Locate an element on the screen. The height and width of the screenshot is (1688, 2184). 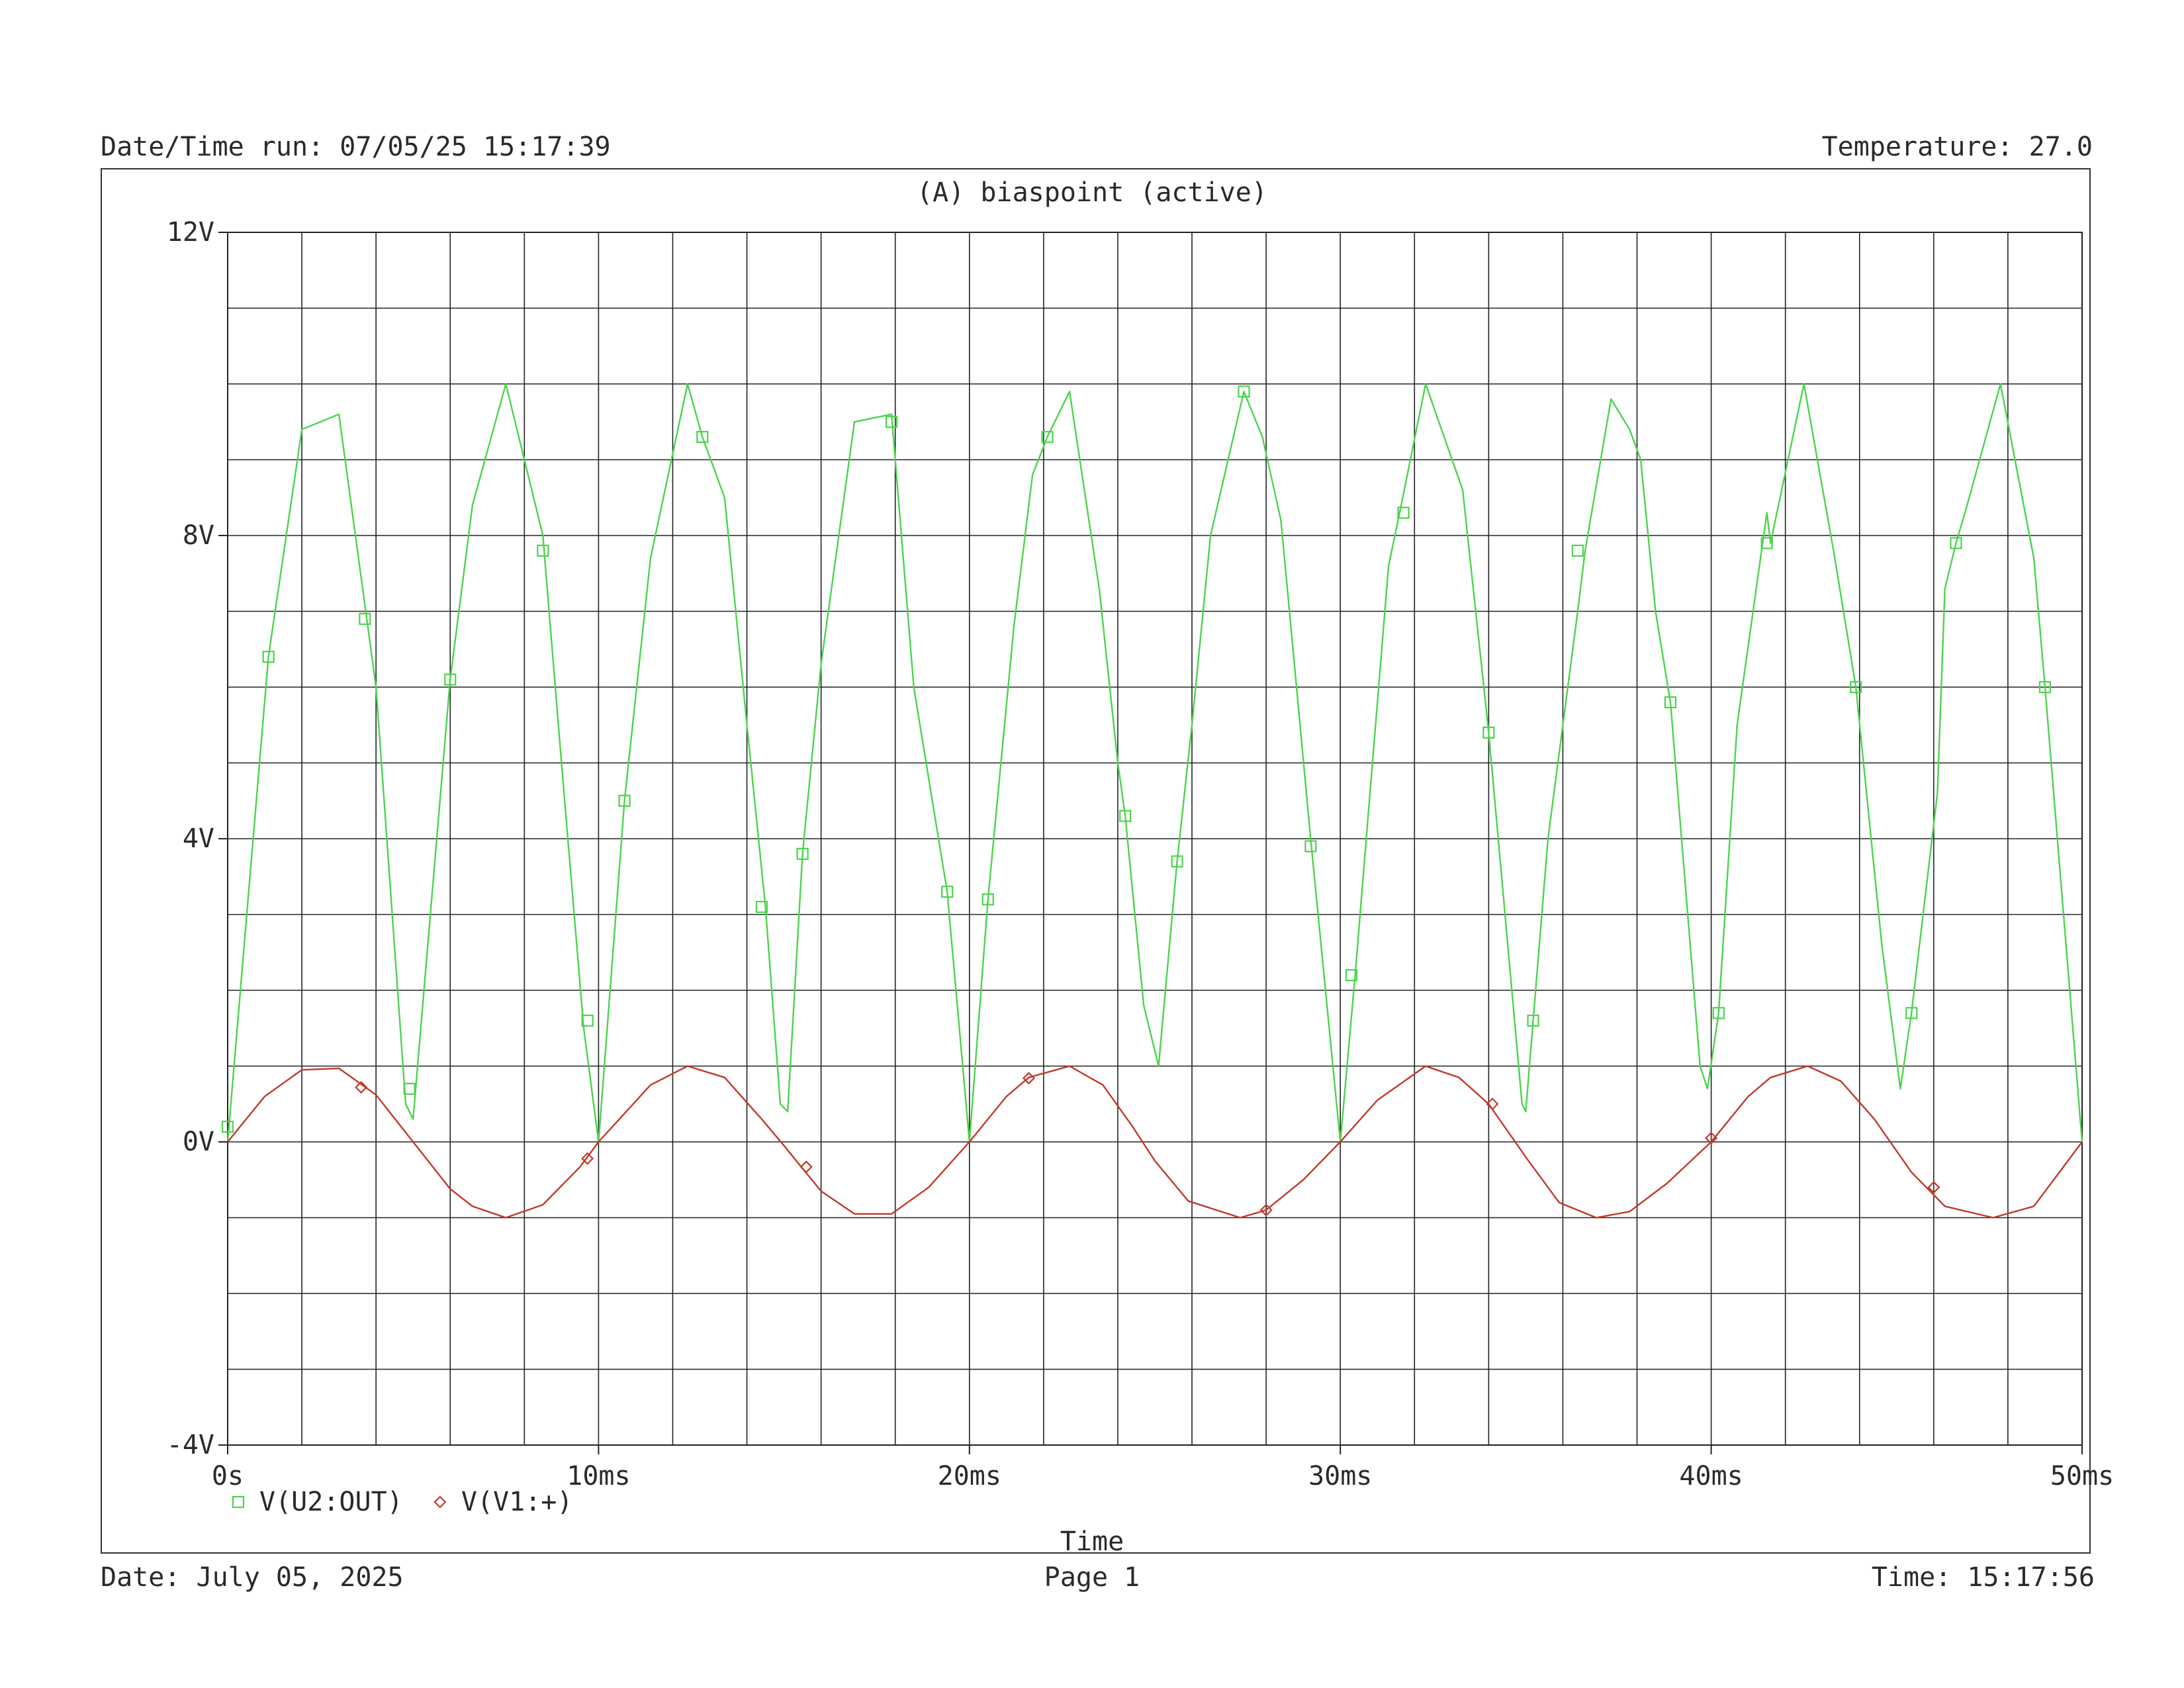
y-tick-label: 8V is located at coordinates (198, 535).